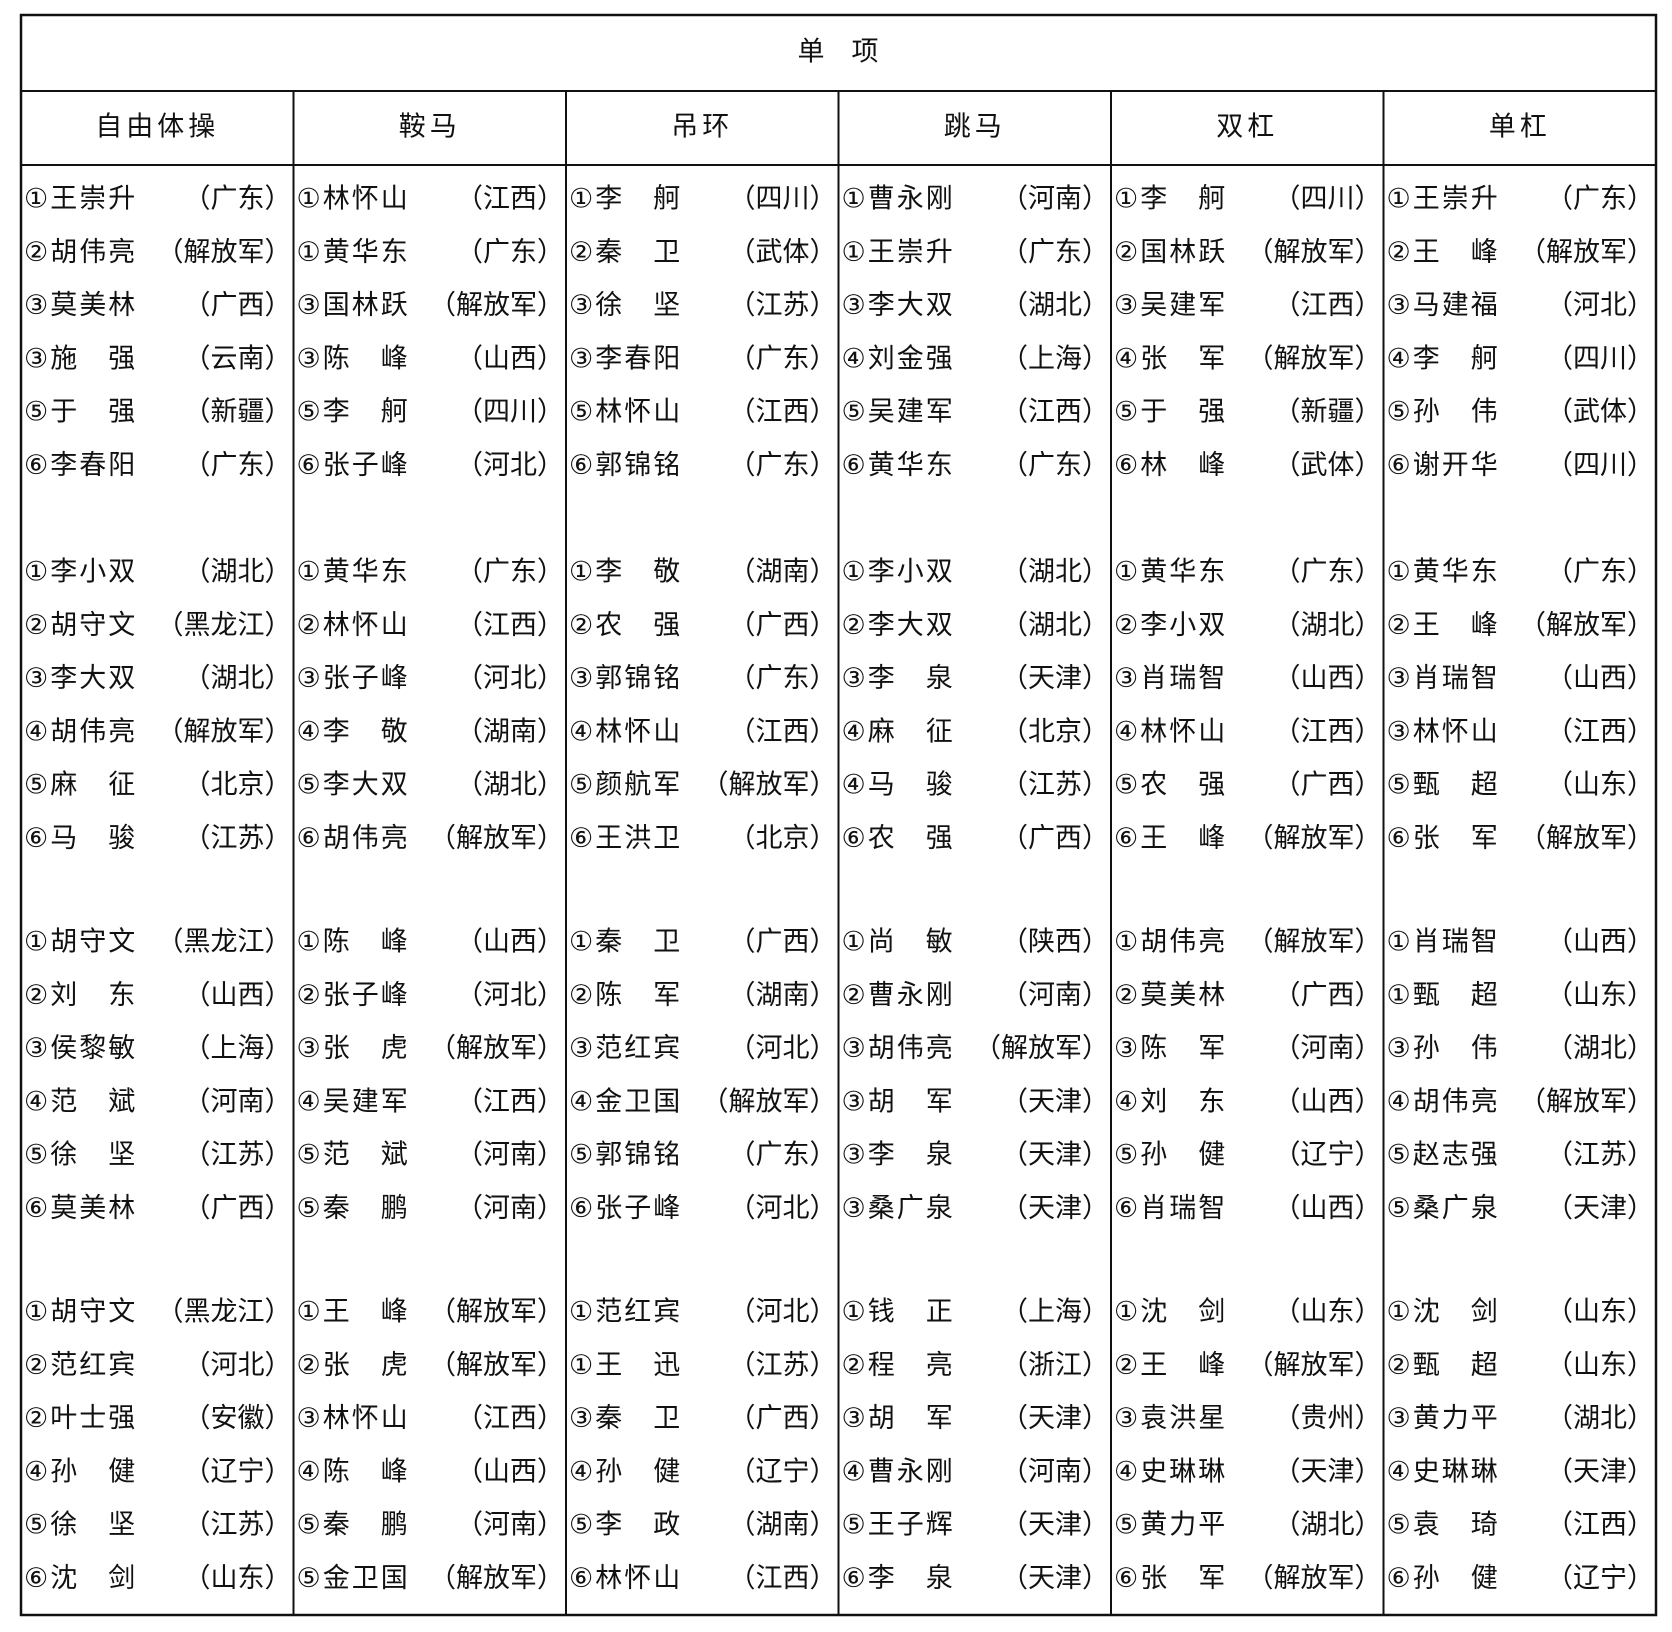  I want to click on athlete-name: ④林怀山, so click(625, 731).